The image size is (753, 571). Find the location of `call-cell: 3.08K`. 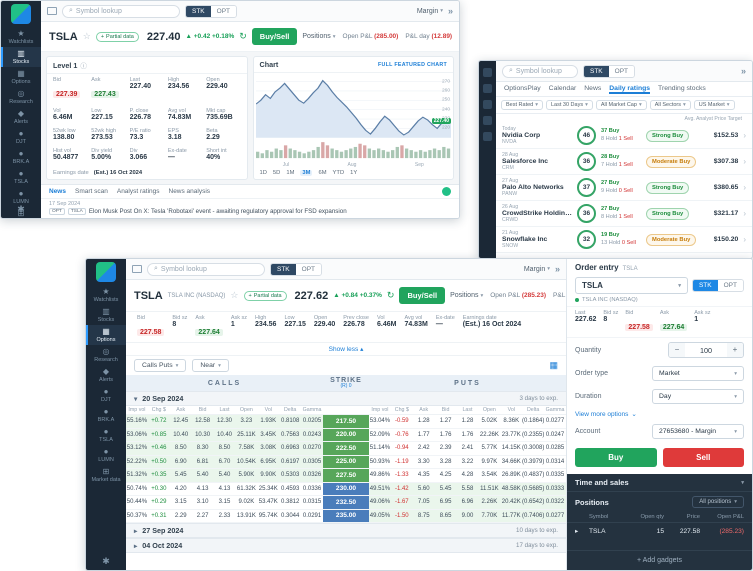

call-cell: 3.08K is located at coordinates (268, 448).